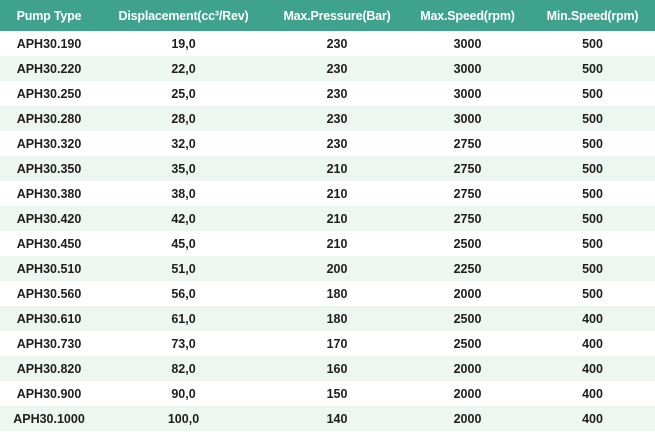  What do you see at coordinates (49, 393) in the screenshot?
I see `cell-pump-type: APH30.900` at bounding box center [49, 393].